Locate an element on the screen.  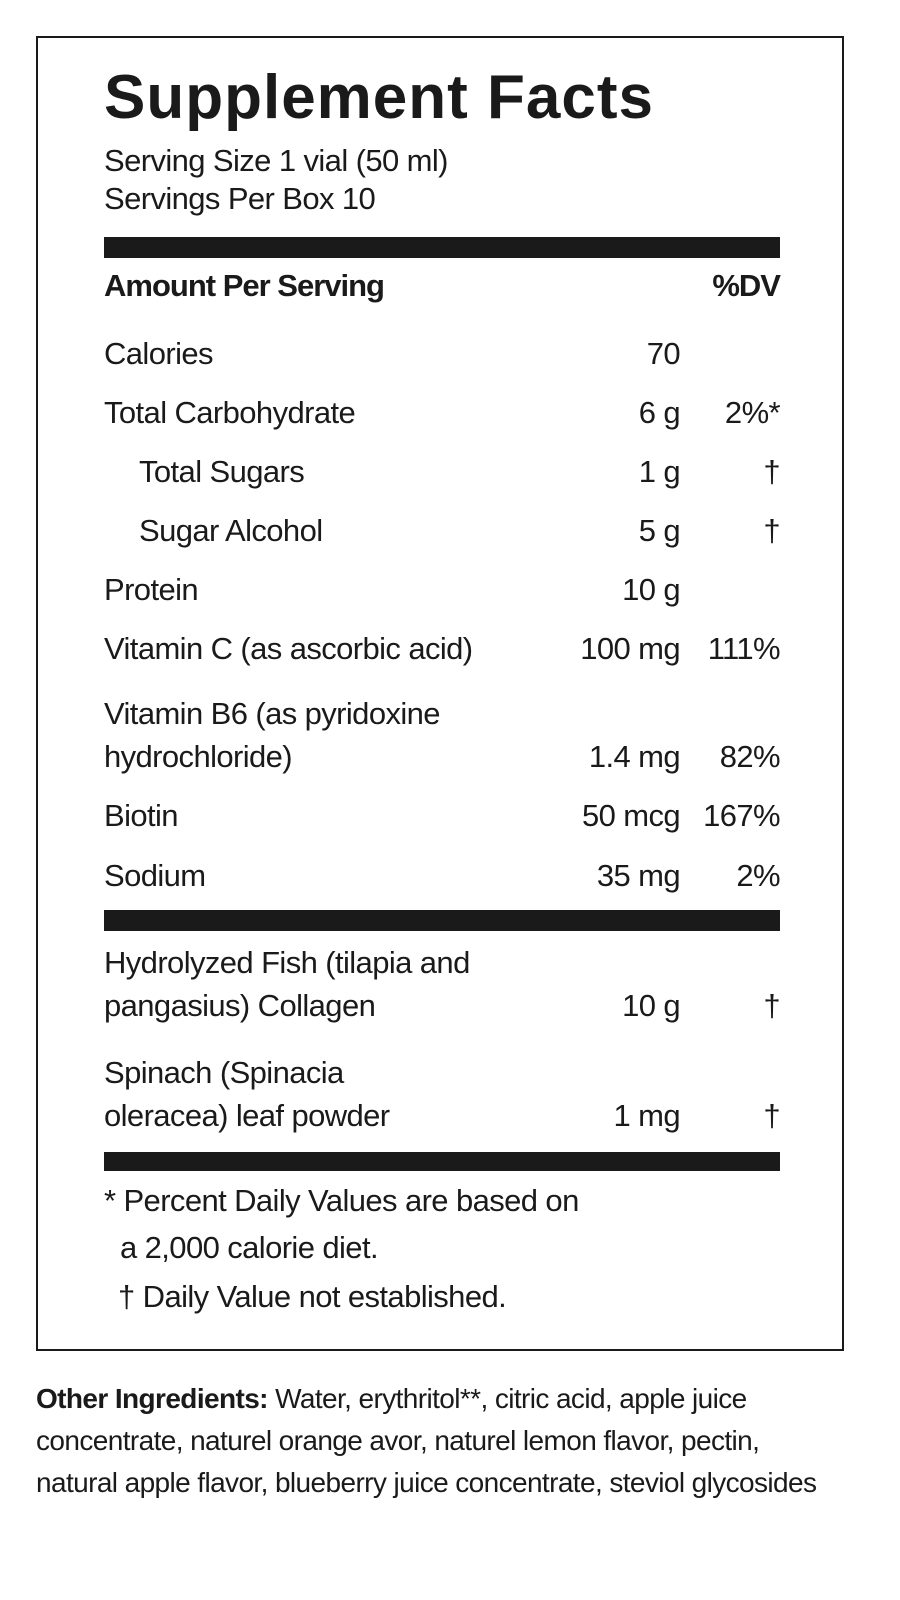
nutrient-amount: 10 g is located at coordinates (651, 589).